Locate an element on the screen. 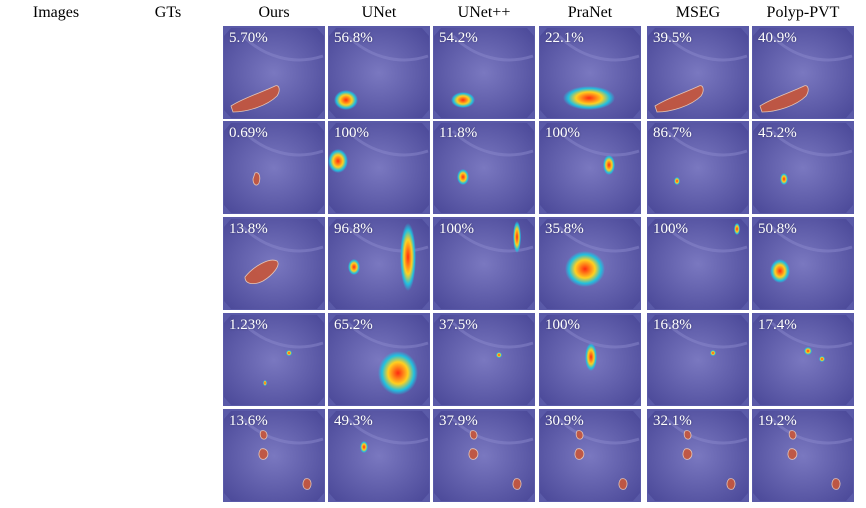 This screenshot has height=508, width=866. score-label: 13.6% is located at coordinates (248, 421).